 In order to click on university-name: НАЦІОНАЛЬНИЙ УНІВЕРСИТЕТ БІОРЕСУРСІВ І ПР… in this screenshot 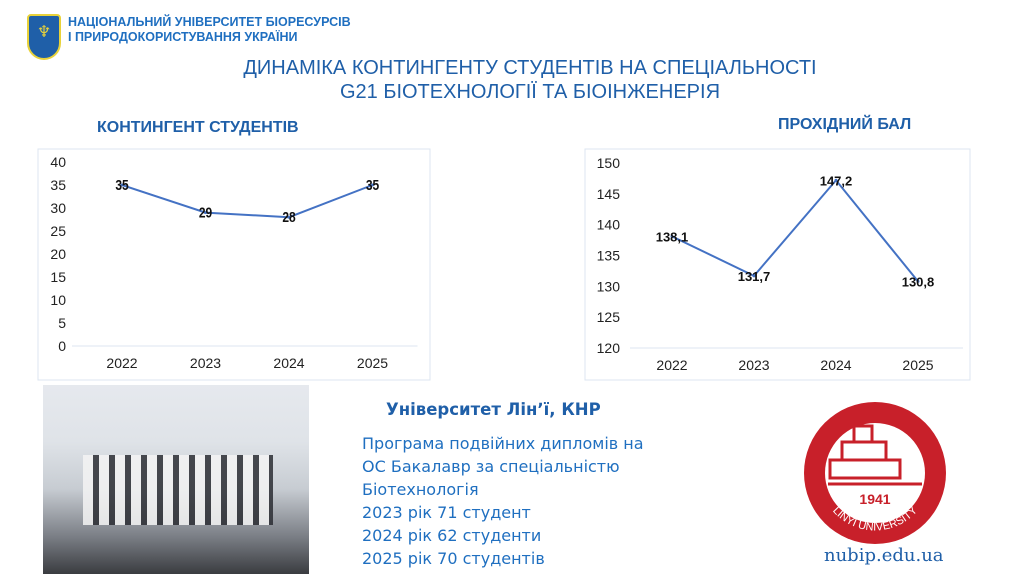, I will do `click(209, 30)`.